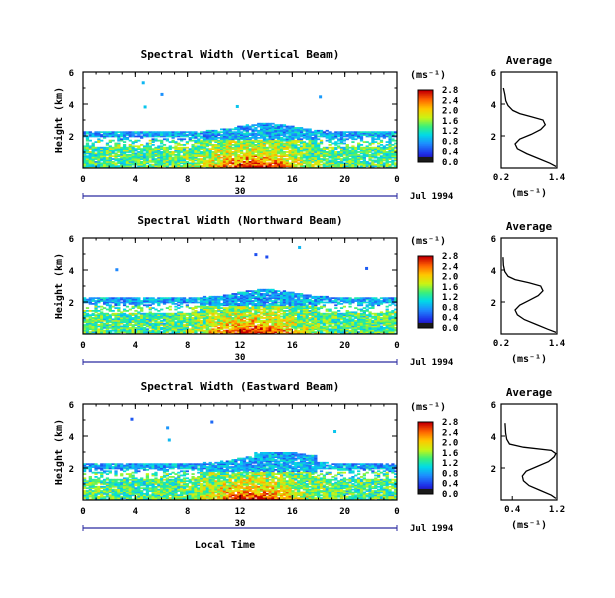  Describe the element at coordinates (501, 178) in the screenshot. I see `average-x-tick-label: 0.2` at that location.